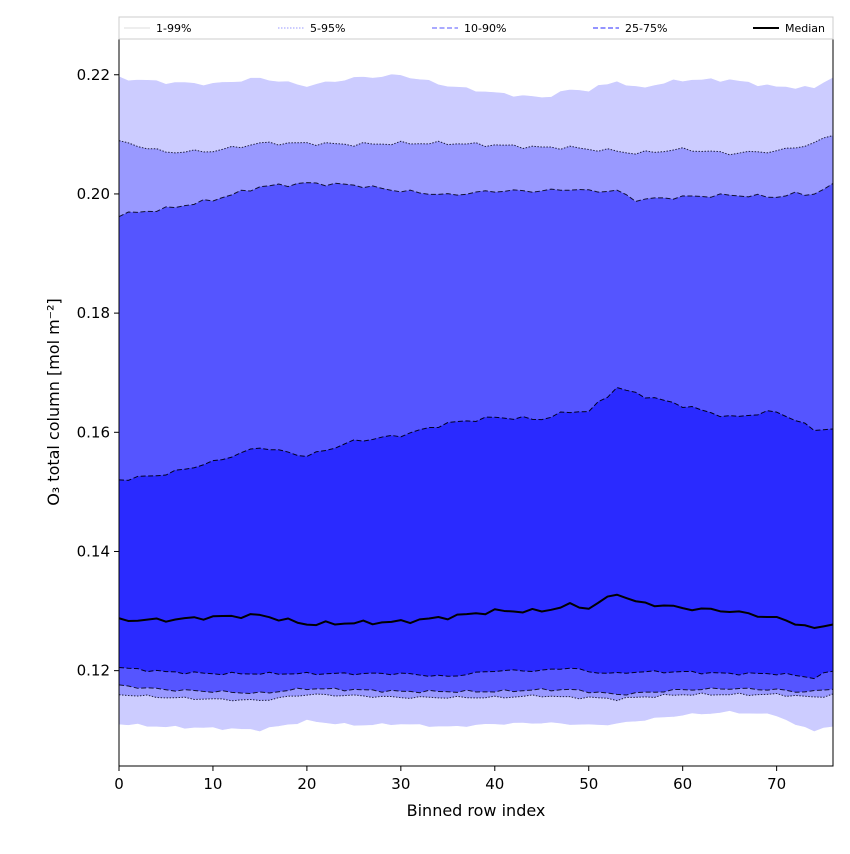  What do you see at coordinates (776, 784) in the screenshot?
I see `x-tick-label: 70` at bounding box center [776, 784].